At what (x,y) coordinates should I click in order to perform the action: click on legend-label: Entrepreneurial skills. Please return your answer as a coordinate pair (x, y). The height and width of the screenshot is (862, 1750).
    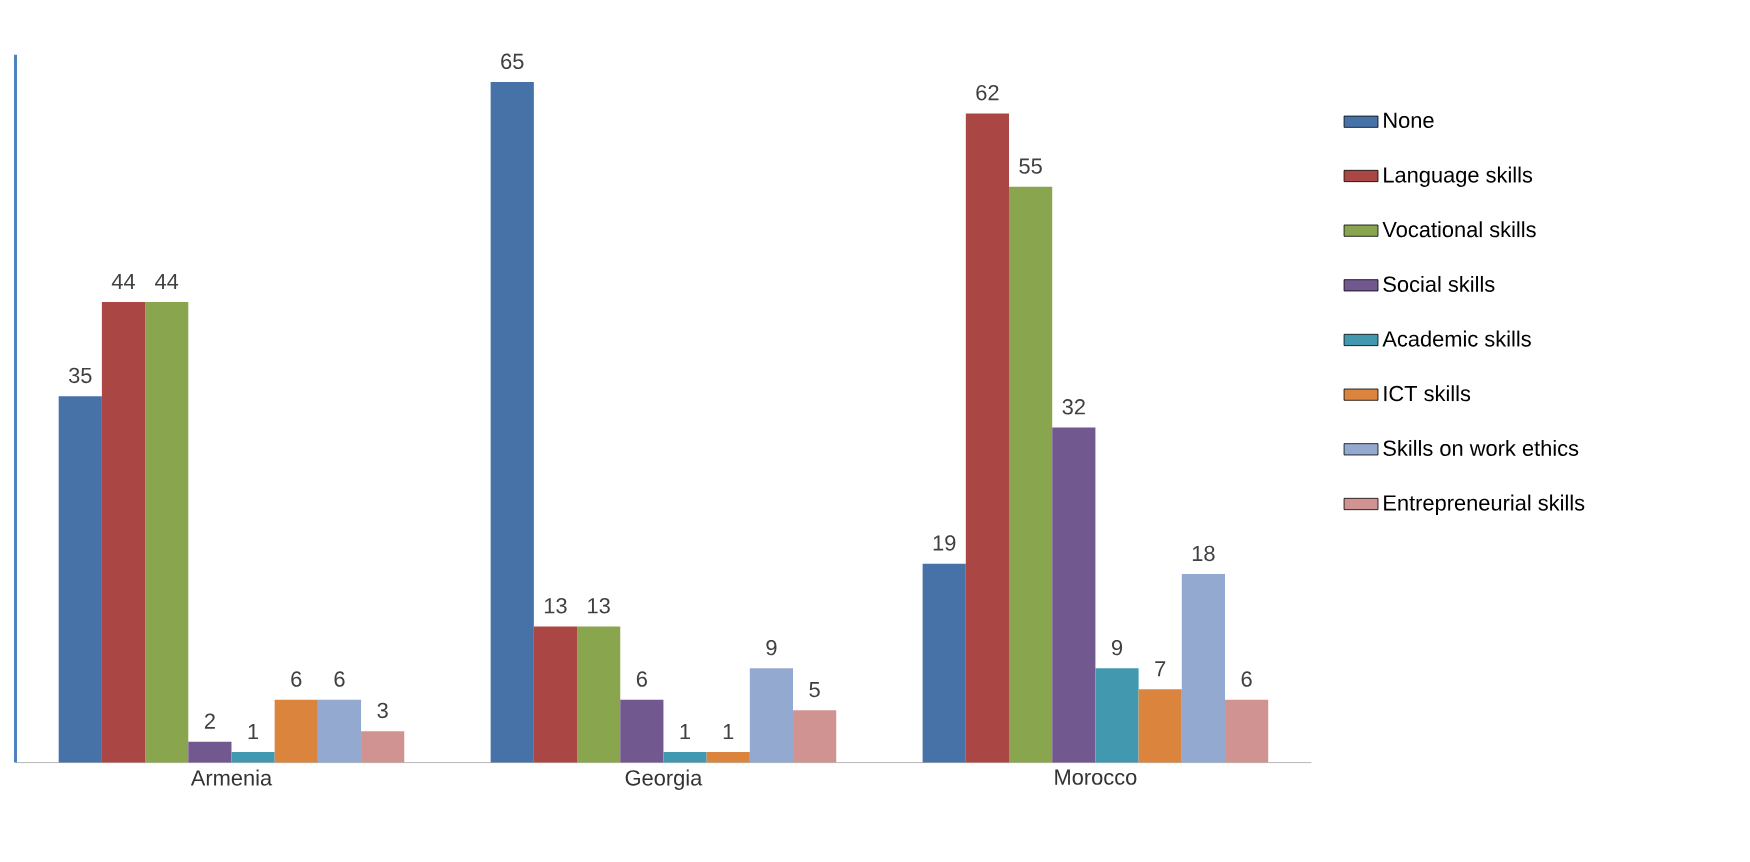
    Looking at the image, I should click on (1484, 504).